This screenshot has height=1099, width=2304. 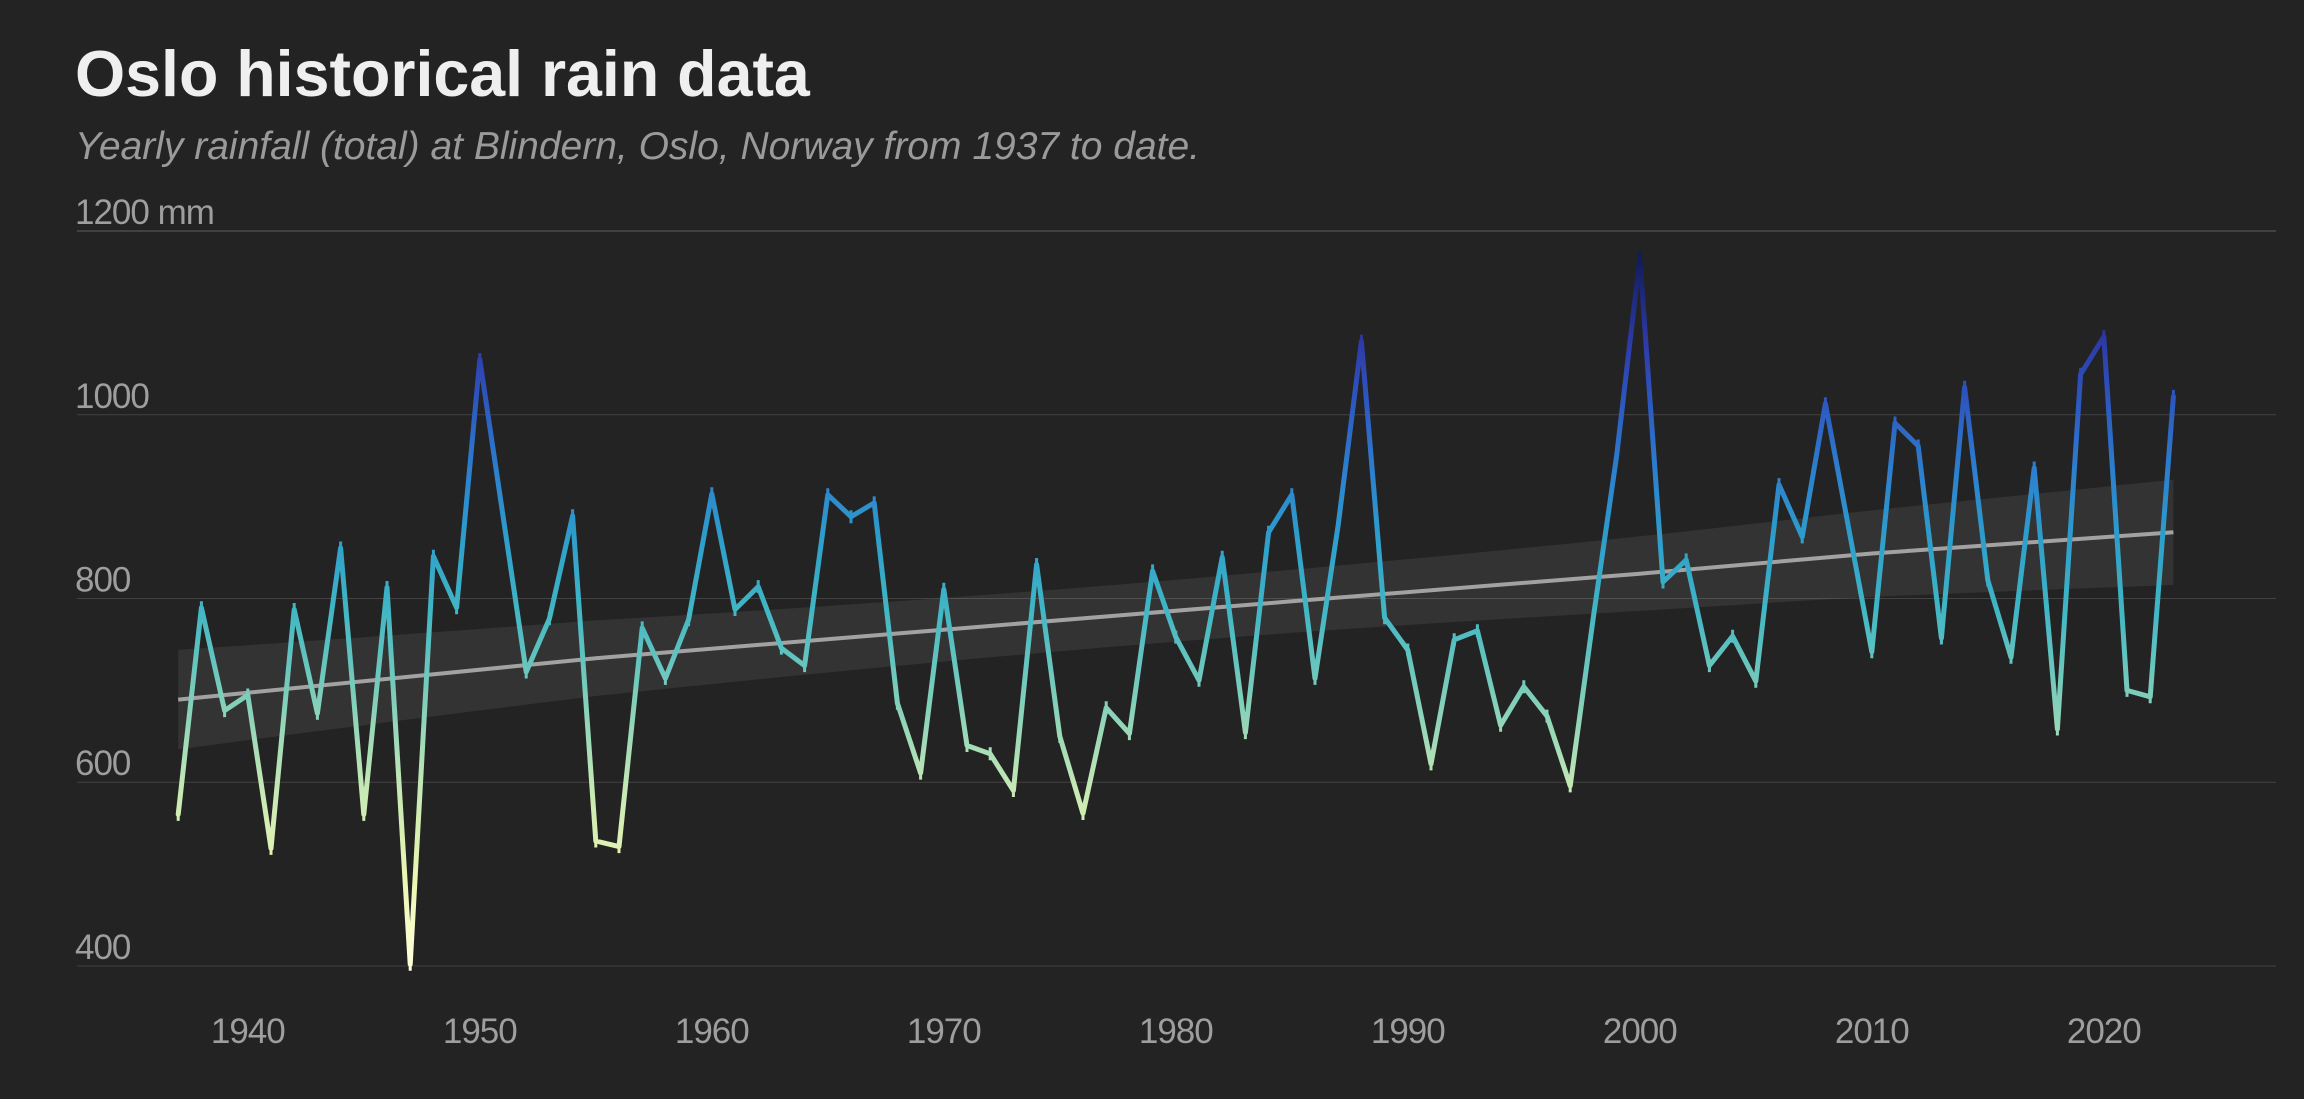 What do you see at coordinates (2104, 1031) in the screenshot?
I see `svg-text: 2020` at bounding box center [2104, 1031].